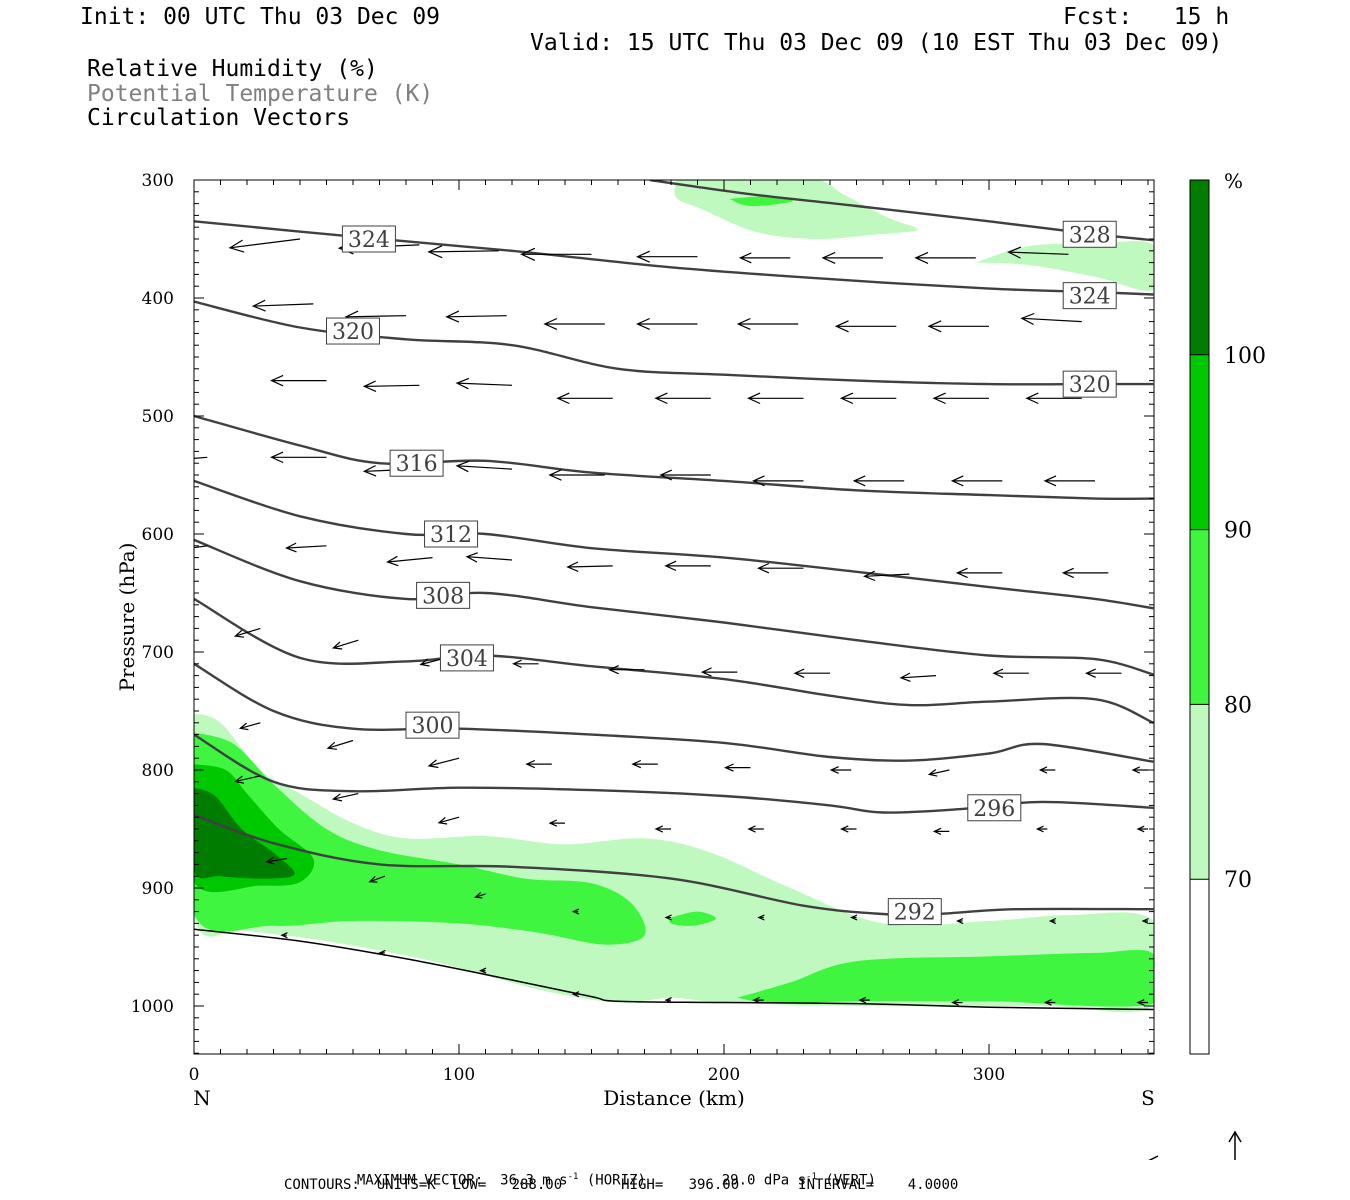 The image size is (1350, 1200). Describe the element at coordinates (194, 1075) in the screenshot. I see `x-tick-label: 0` at that location.